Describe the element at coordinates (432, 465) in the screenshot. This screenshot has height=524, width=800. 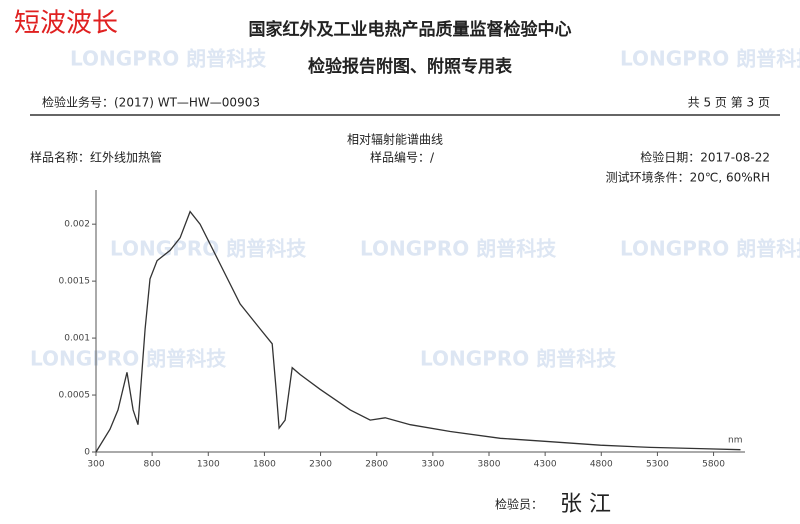
I see `x-tick-label: 3300` at that location.